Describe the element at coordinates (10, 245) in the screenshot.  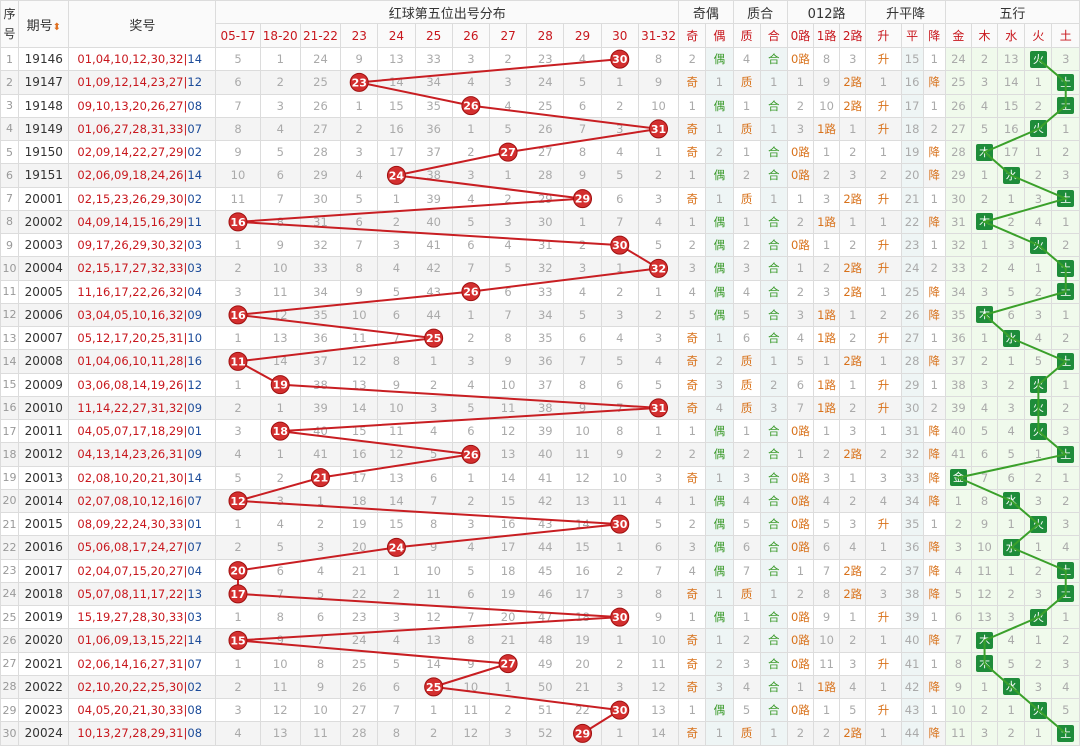
I see `row-seq: 9` at that location.